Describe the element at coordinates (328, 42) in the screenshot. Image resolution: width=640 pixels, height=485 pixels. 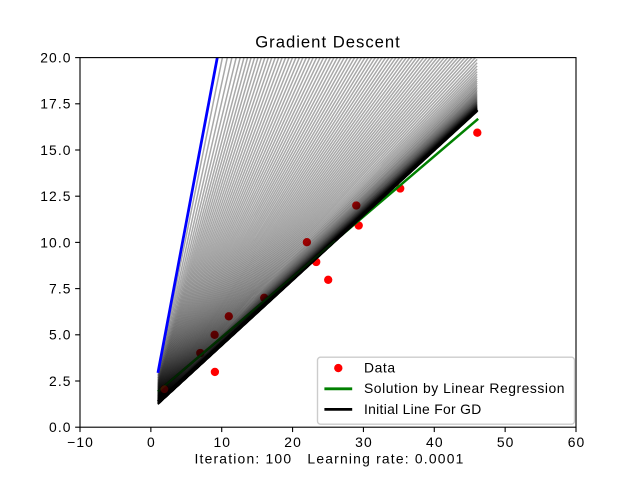
I see `svg-text: Gradient Descent` at that location.